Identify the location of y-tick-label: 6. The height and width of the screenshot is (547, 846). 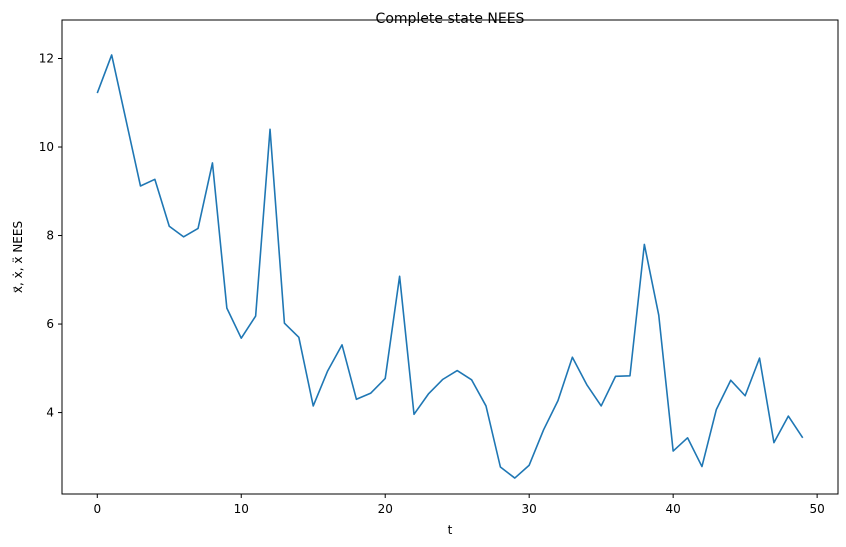
(50, 324).